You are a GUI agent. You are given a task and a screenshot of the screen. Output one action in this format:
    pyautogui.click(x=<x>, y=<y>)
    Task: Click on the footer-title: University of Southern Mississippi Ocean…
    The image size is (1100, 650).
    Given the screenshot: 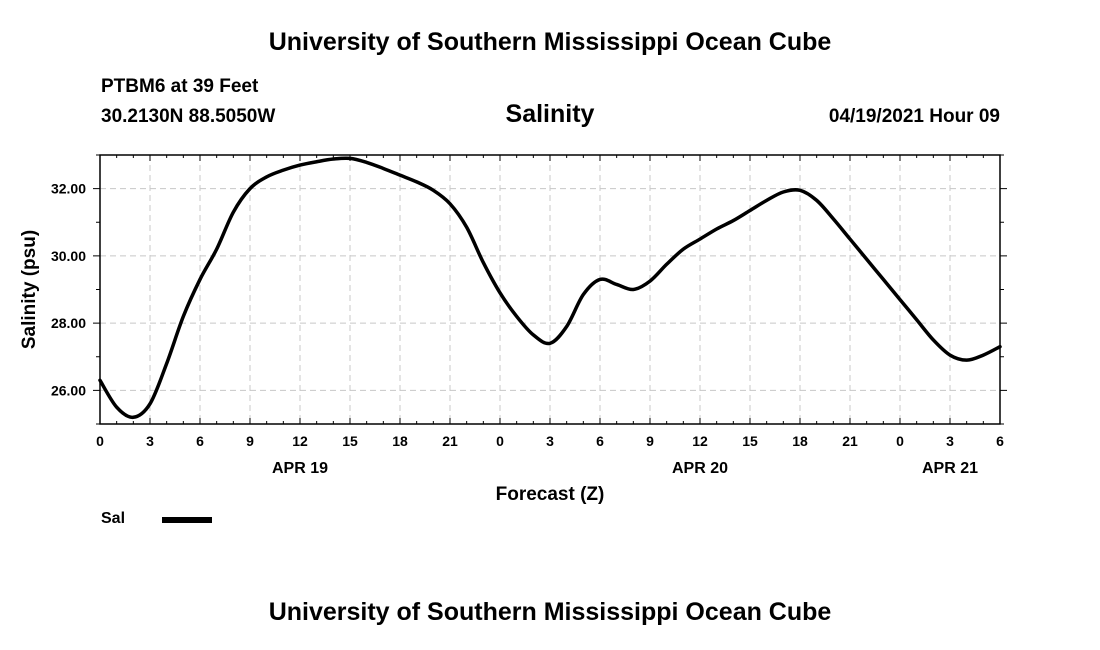 What is the action you would take?
    pyautogui.click(x=550, y=612)
    